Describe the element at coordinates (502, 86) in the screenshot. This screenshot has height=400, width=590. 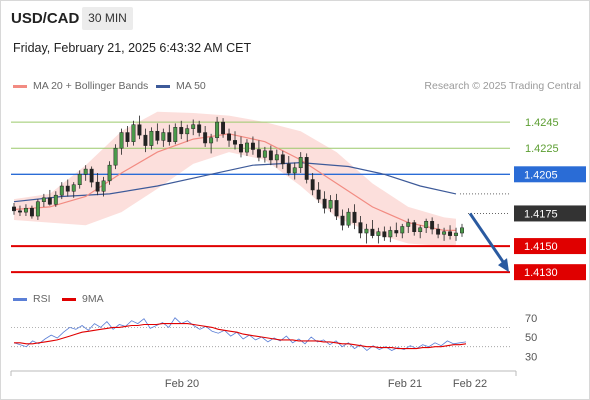
I see `research-credit: Research © 2025 Trading Central` at that location.